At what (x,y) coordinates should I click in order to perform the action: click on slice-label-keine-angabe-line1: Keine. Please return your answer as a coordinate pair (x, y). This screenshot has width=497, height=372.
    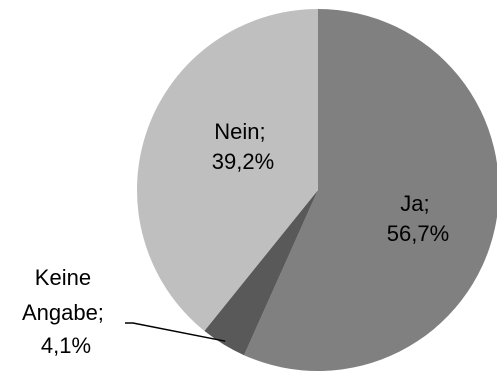
    Looking at the image, I should click on (63, 277).